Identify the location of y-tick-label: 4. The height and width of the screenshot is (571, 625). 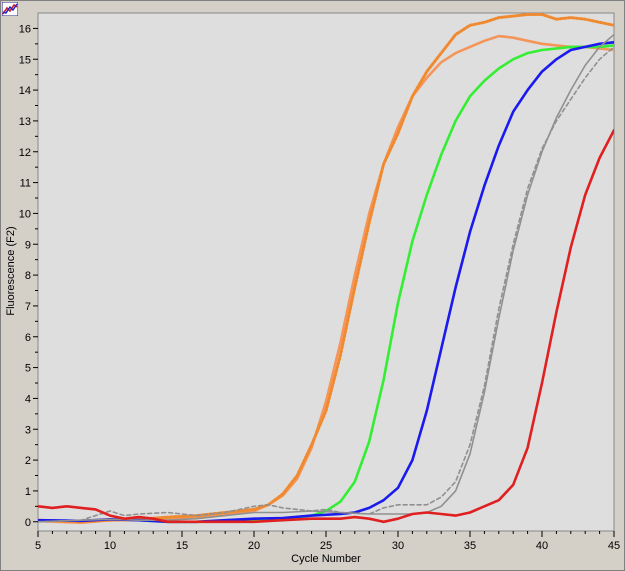
(28, 399).